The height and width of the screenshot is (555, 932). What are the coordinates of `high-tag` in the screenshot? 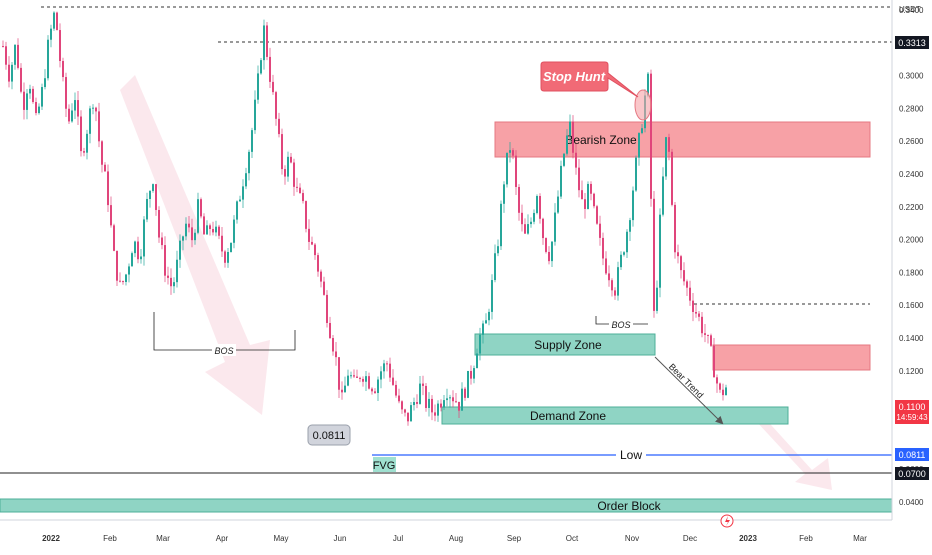 It's located at (912, 42).